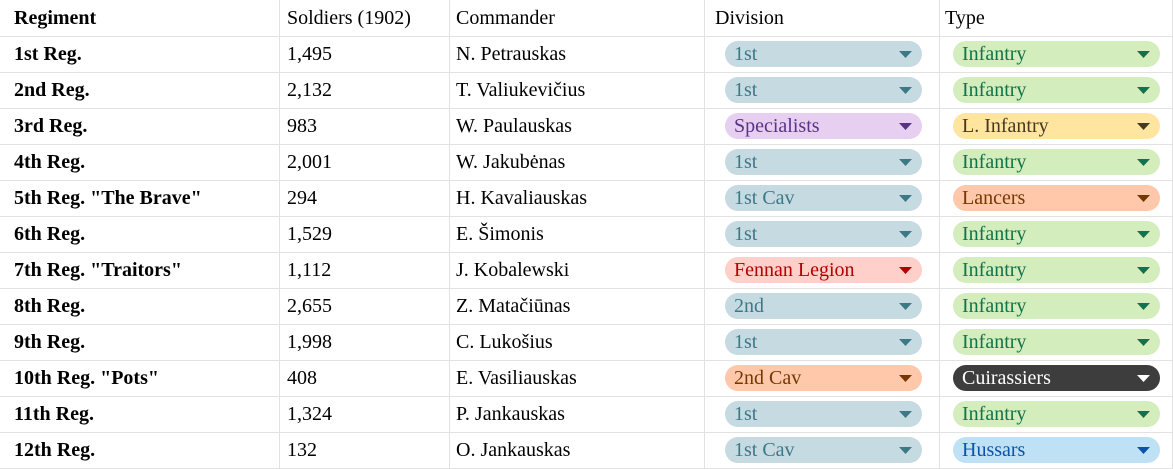  Describe the element at coordinates (140, 235) in the screenshot. I see `regiment-cell: 6th Reg.` at that location.